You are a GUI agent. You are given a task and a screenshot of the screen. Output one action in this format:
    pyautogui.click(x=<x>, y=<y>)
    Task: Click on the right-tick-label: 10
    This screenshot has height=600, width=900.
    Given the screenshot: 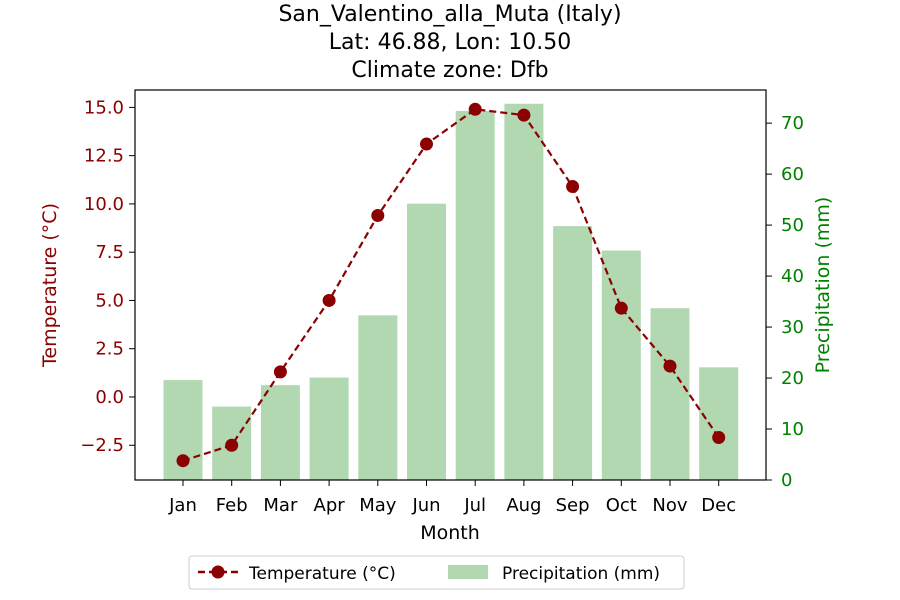 What is the action you would take?
    pyautogui.click(x=792, y=429)
    